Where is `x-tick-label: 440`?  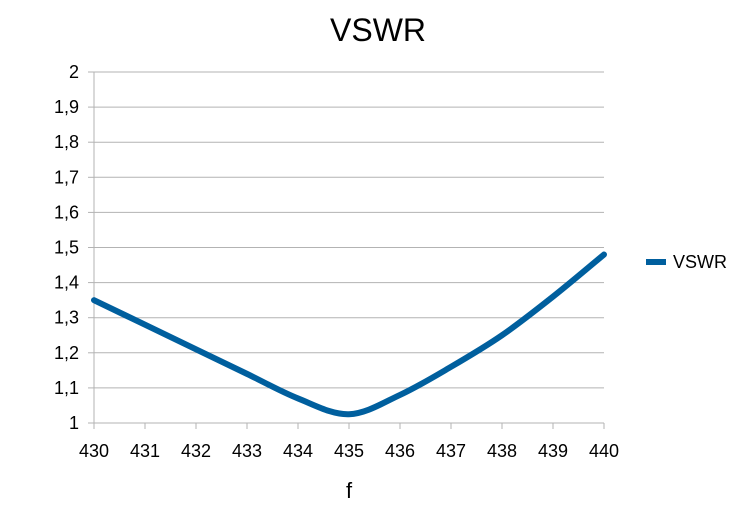
x-tick-label: 440 is located at coordinates (604, 451).